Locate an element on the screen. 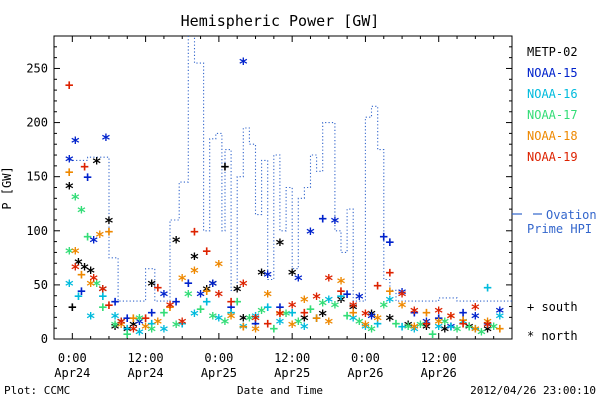  symbol-legend: + south * north is located at coordinates (552, 321).